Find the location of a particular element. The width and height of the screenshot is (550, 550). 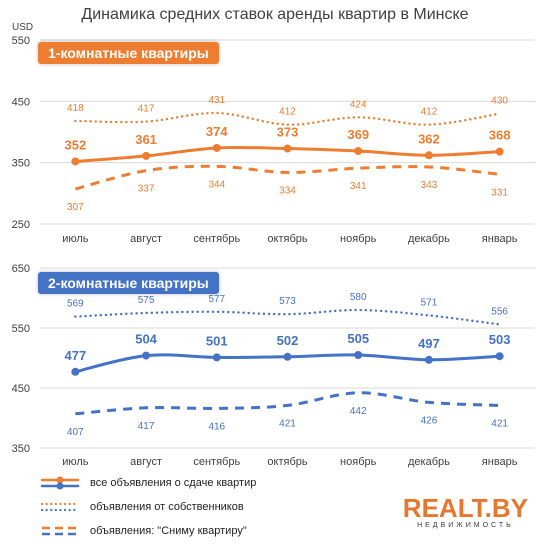

data-label: 361 is located at coordinates (146, 139).